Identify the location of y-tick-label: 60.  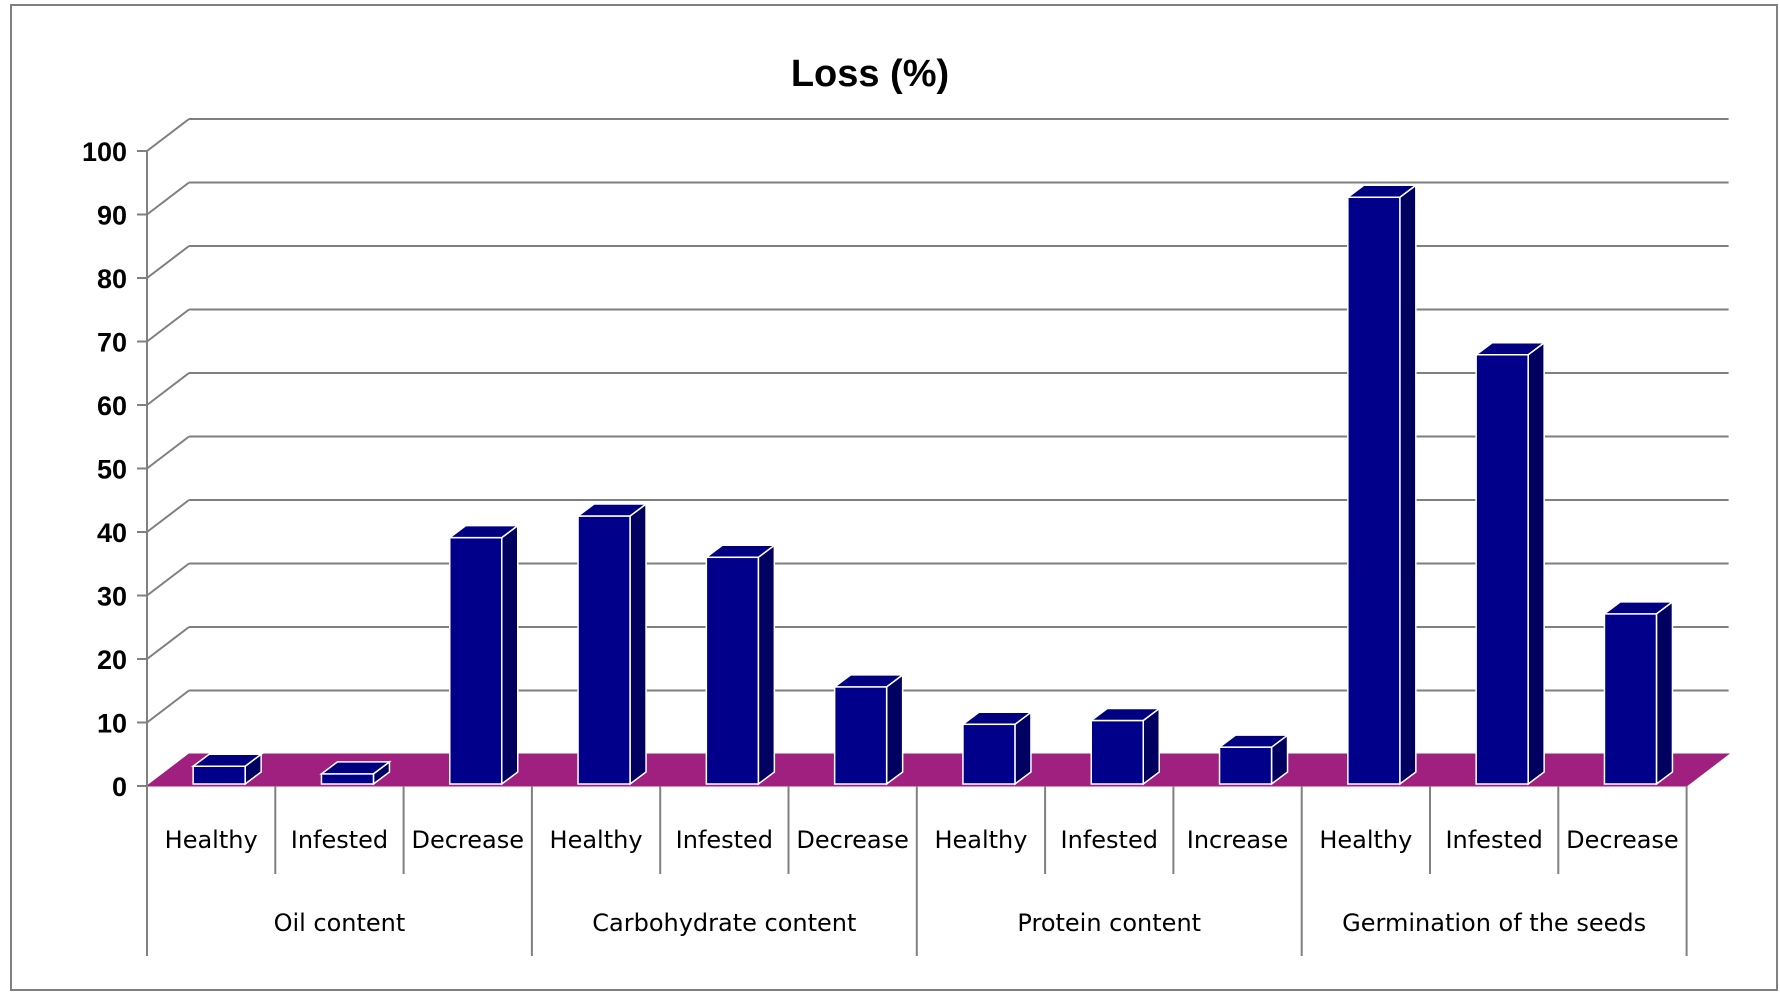
(112, 406).